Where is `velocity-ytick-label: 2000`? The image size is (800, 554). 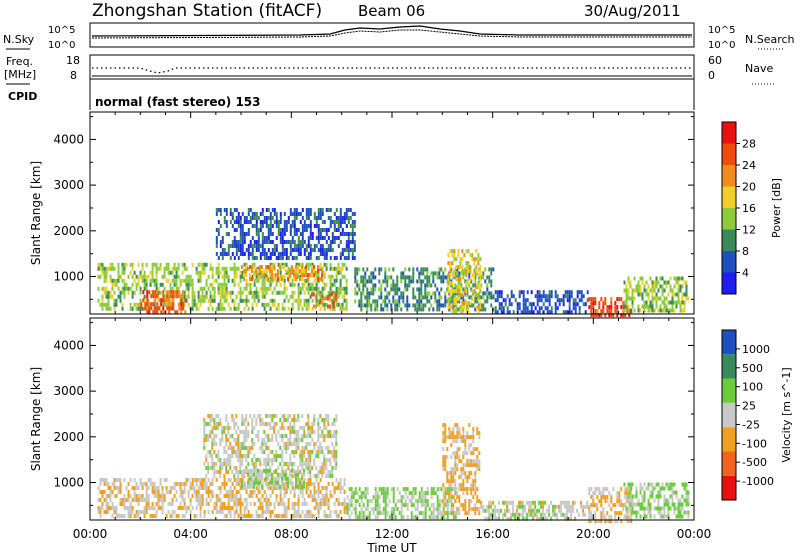
velocity-ytick-label: 2000 is located at coordinates (68, 437).